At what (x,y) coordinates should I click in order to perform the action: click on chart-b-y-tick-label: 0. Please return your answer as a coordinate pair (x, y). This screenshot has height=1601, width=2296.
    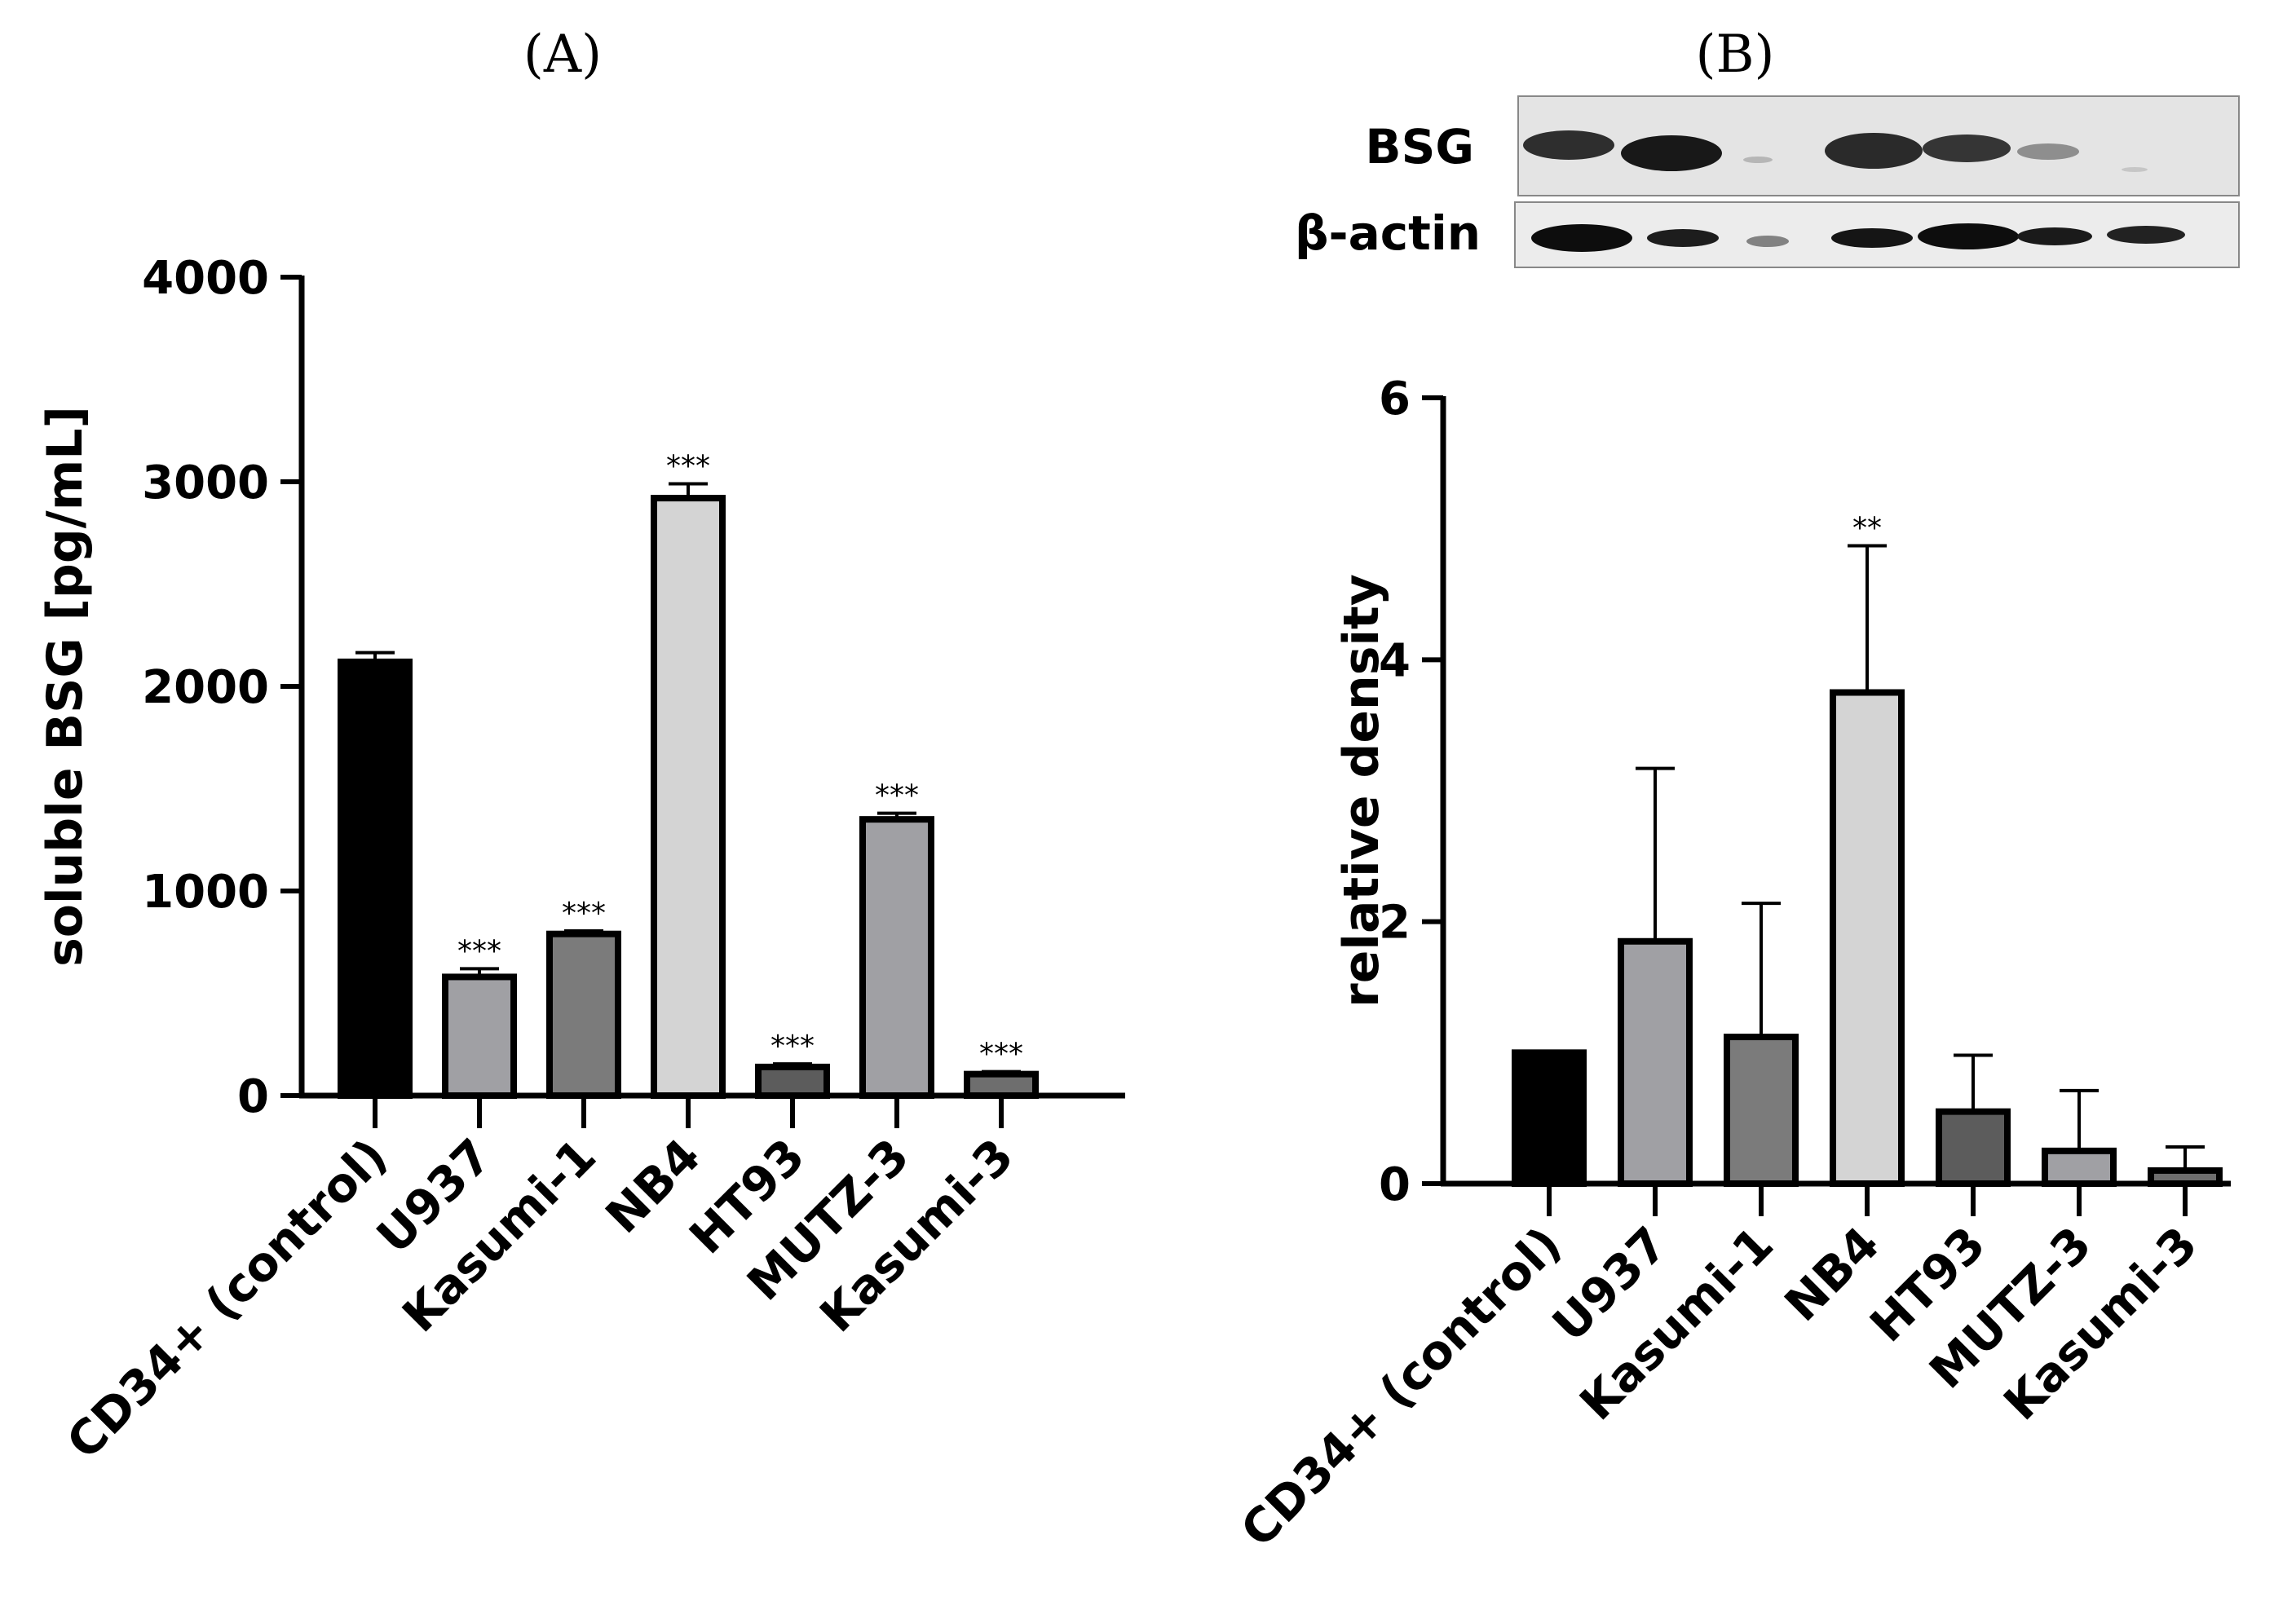
    Looking at the image, I should click on (1395, 1184).